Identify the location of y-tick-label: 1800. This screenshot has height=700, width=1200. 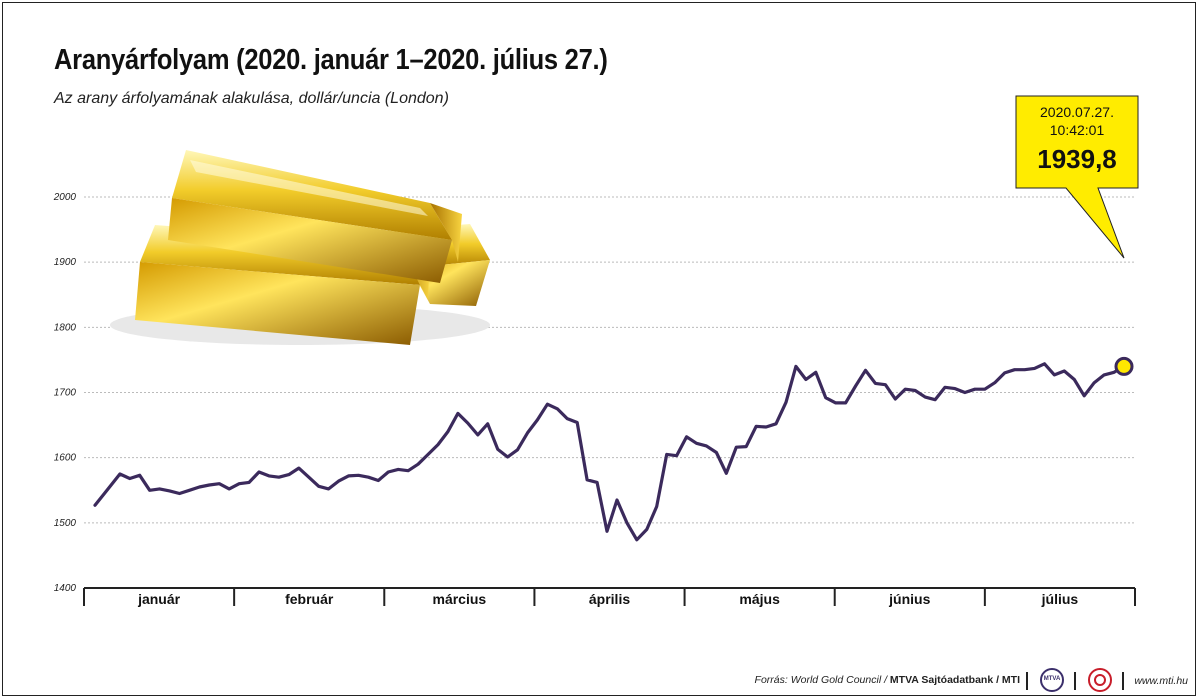
(65, 327).